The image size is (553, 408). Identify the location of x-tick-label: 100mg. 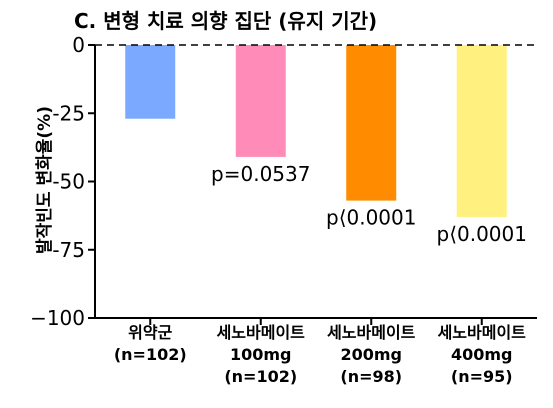
(261, 354).